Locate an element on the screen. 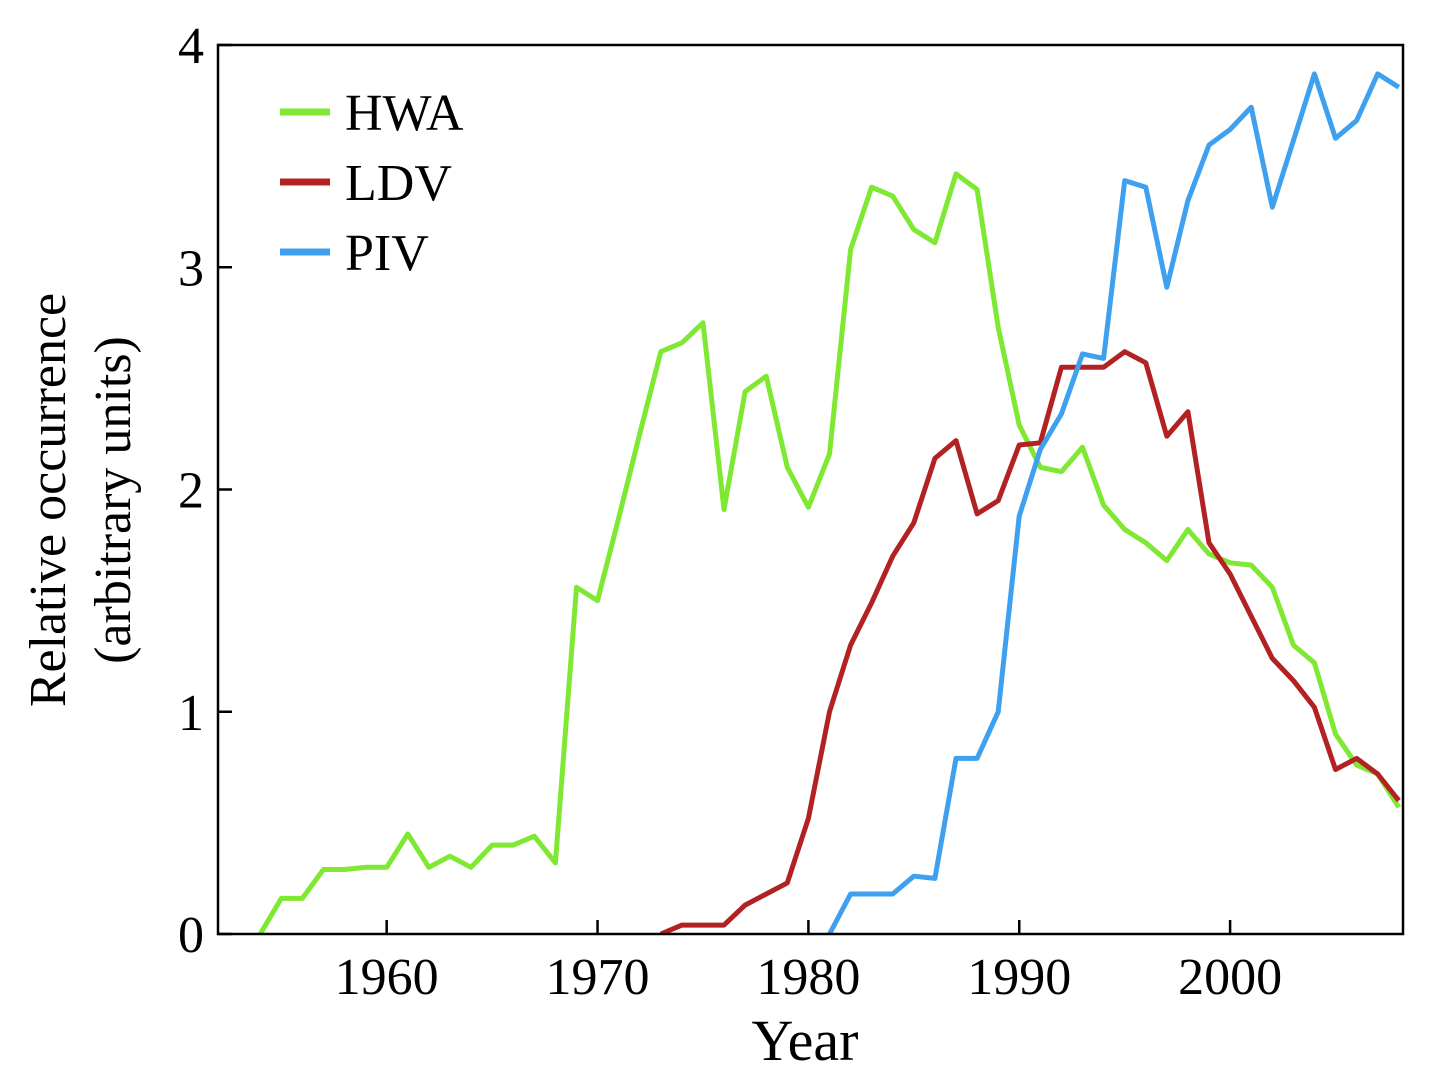  x-tick-label: 1970 is located at coordinates (598, 977).